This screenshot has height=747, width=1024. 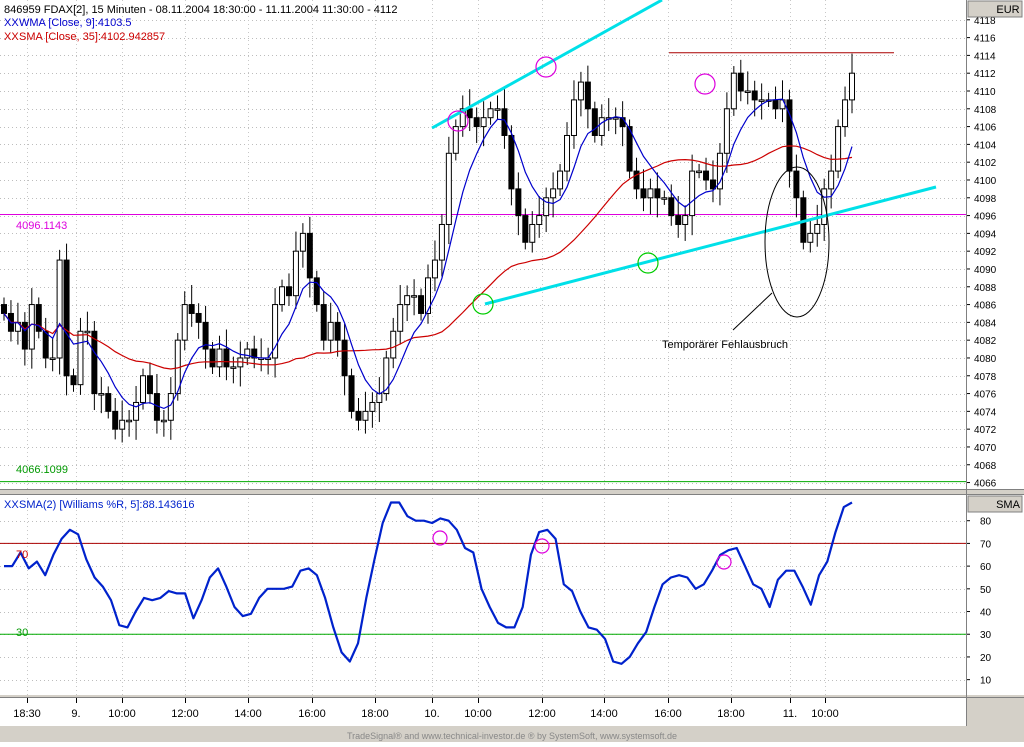 I want to click on price-axis-tick-label: 4104, so click(x=985, y=145).